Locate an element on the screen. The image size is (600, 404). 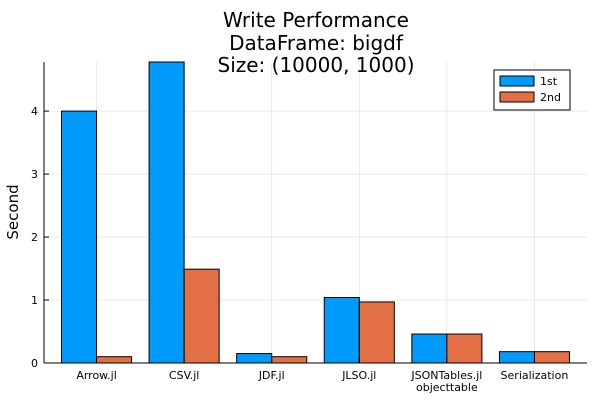
y-tick-label: 0 is located at coordinates (34, 363).